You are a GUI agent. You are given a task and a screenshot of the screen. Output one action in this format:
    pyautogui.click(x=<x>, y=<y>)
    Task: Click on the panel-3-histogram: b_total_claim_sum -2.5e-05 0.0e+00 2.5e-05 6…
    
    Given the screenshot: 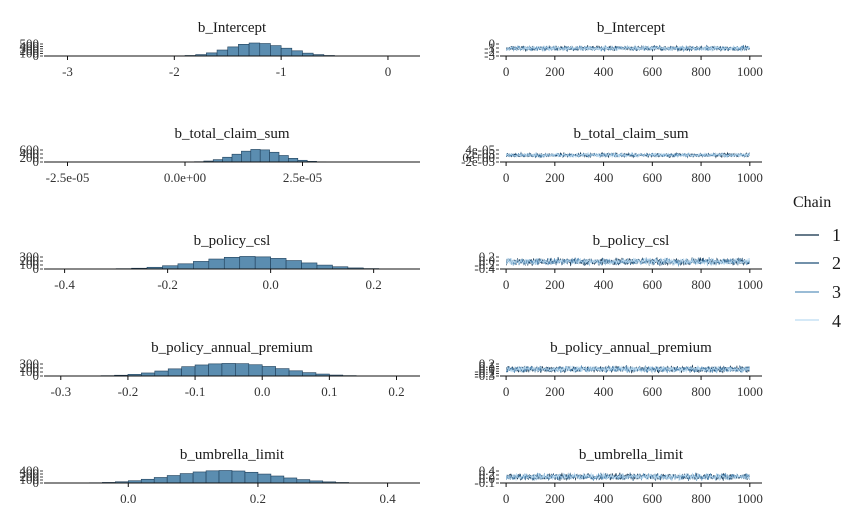 What is the action you would take?
    pyautogui.click(x=220, y=155)
    